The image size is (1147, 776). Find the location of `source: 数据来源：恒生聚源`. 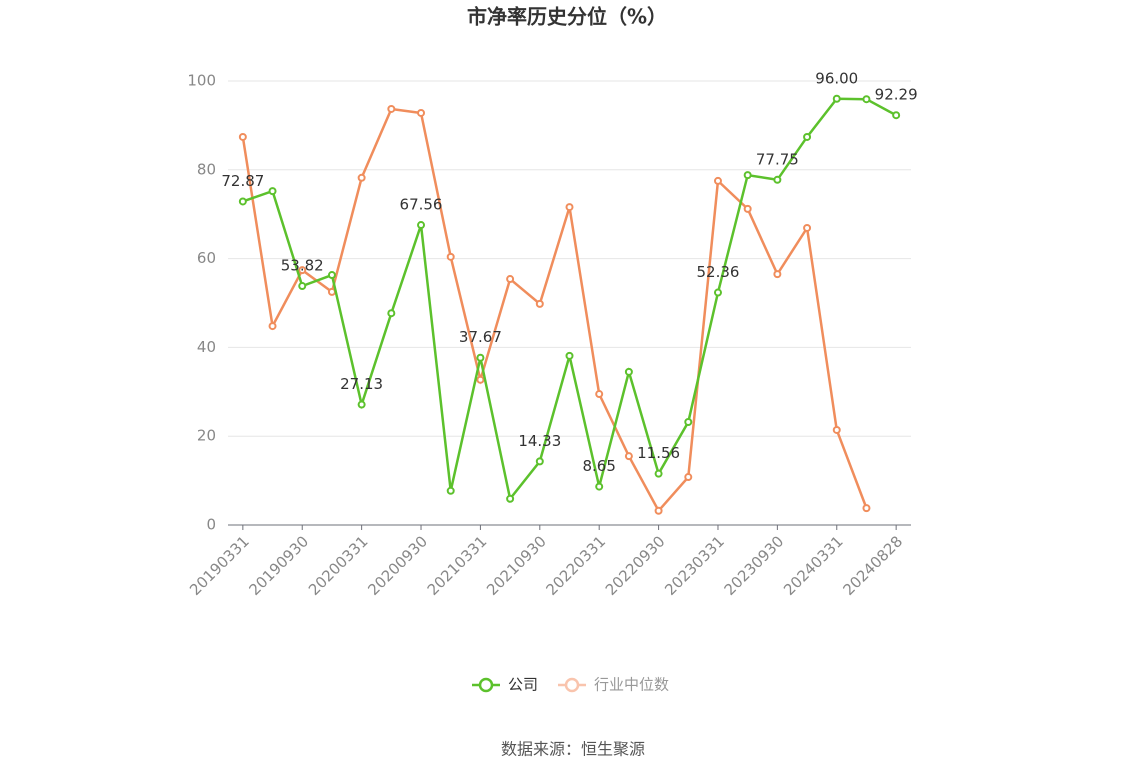

source: 数据来源：恒生聚源 is located at coordinates (573, 749).